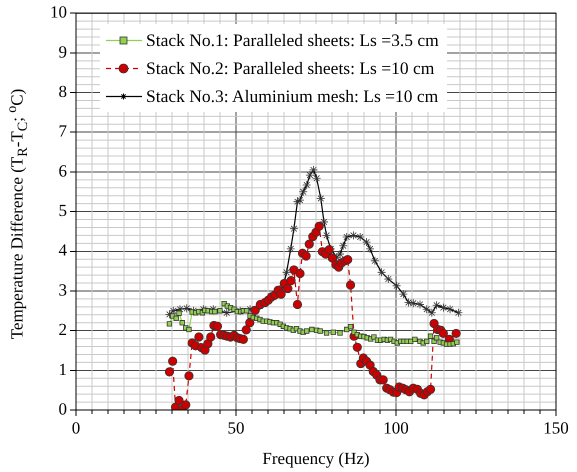 This screenshot has height=472, width=577. Describe the element at coordinates (62, 210) in the screenshot. I see `y-tick-label: 5` at that location.